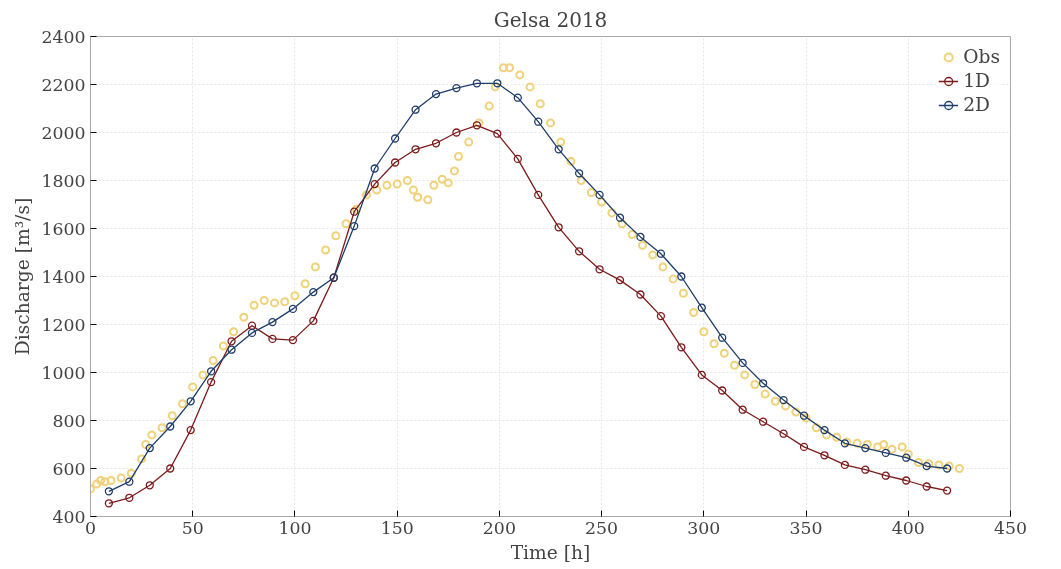 This screenshot has height=569, width=1061. Describe the element at coordinates (295, 527) in the screenshot. I see `x-tick-label: 100` at that location.